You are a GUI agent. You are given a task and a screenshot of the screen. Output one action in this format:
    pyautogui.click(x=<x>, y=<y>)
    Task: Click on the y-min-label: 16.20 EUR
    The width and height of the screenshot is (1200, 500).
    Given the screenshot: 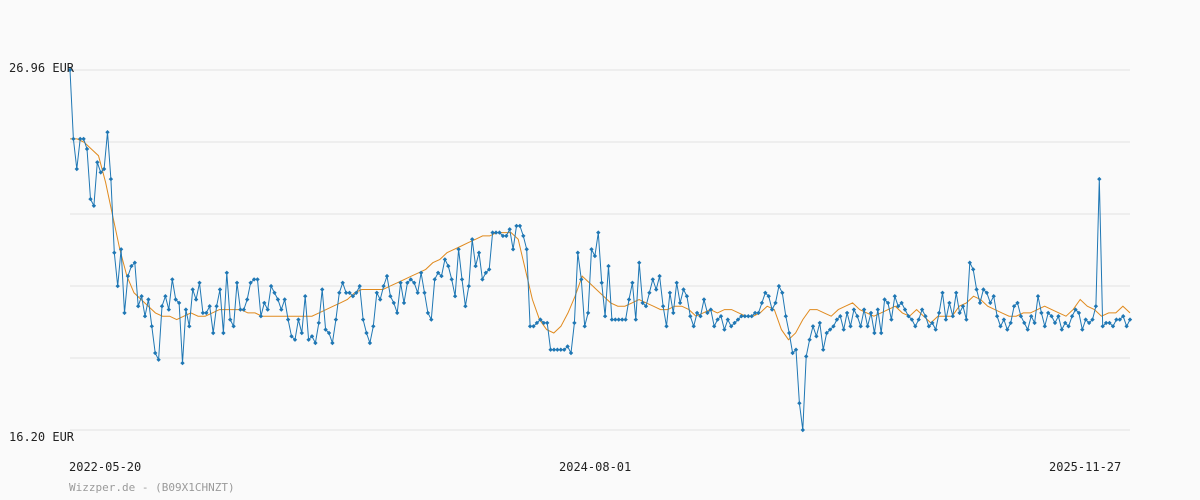 What is the action you would take?
    pyautogui.click(x=42, y=437)
    